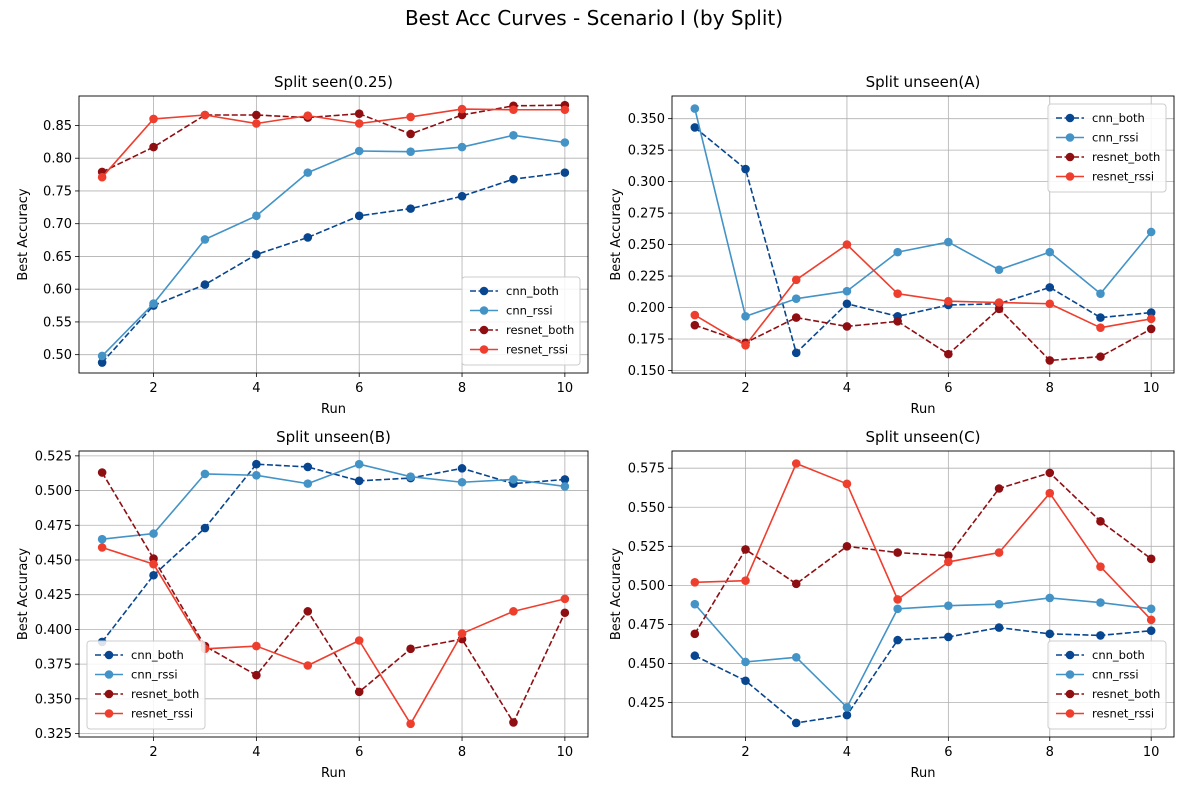 The width and height of the screenshot is (1189, 789). What do you see at coordinates (646, 119) in the screenshot?
I see `y-tick-label: 0.350` at bounding box center [646, 119].